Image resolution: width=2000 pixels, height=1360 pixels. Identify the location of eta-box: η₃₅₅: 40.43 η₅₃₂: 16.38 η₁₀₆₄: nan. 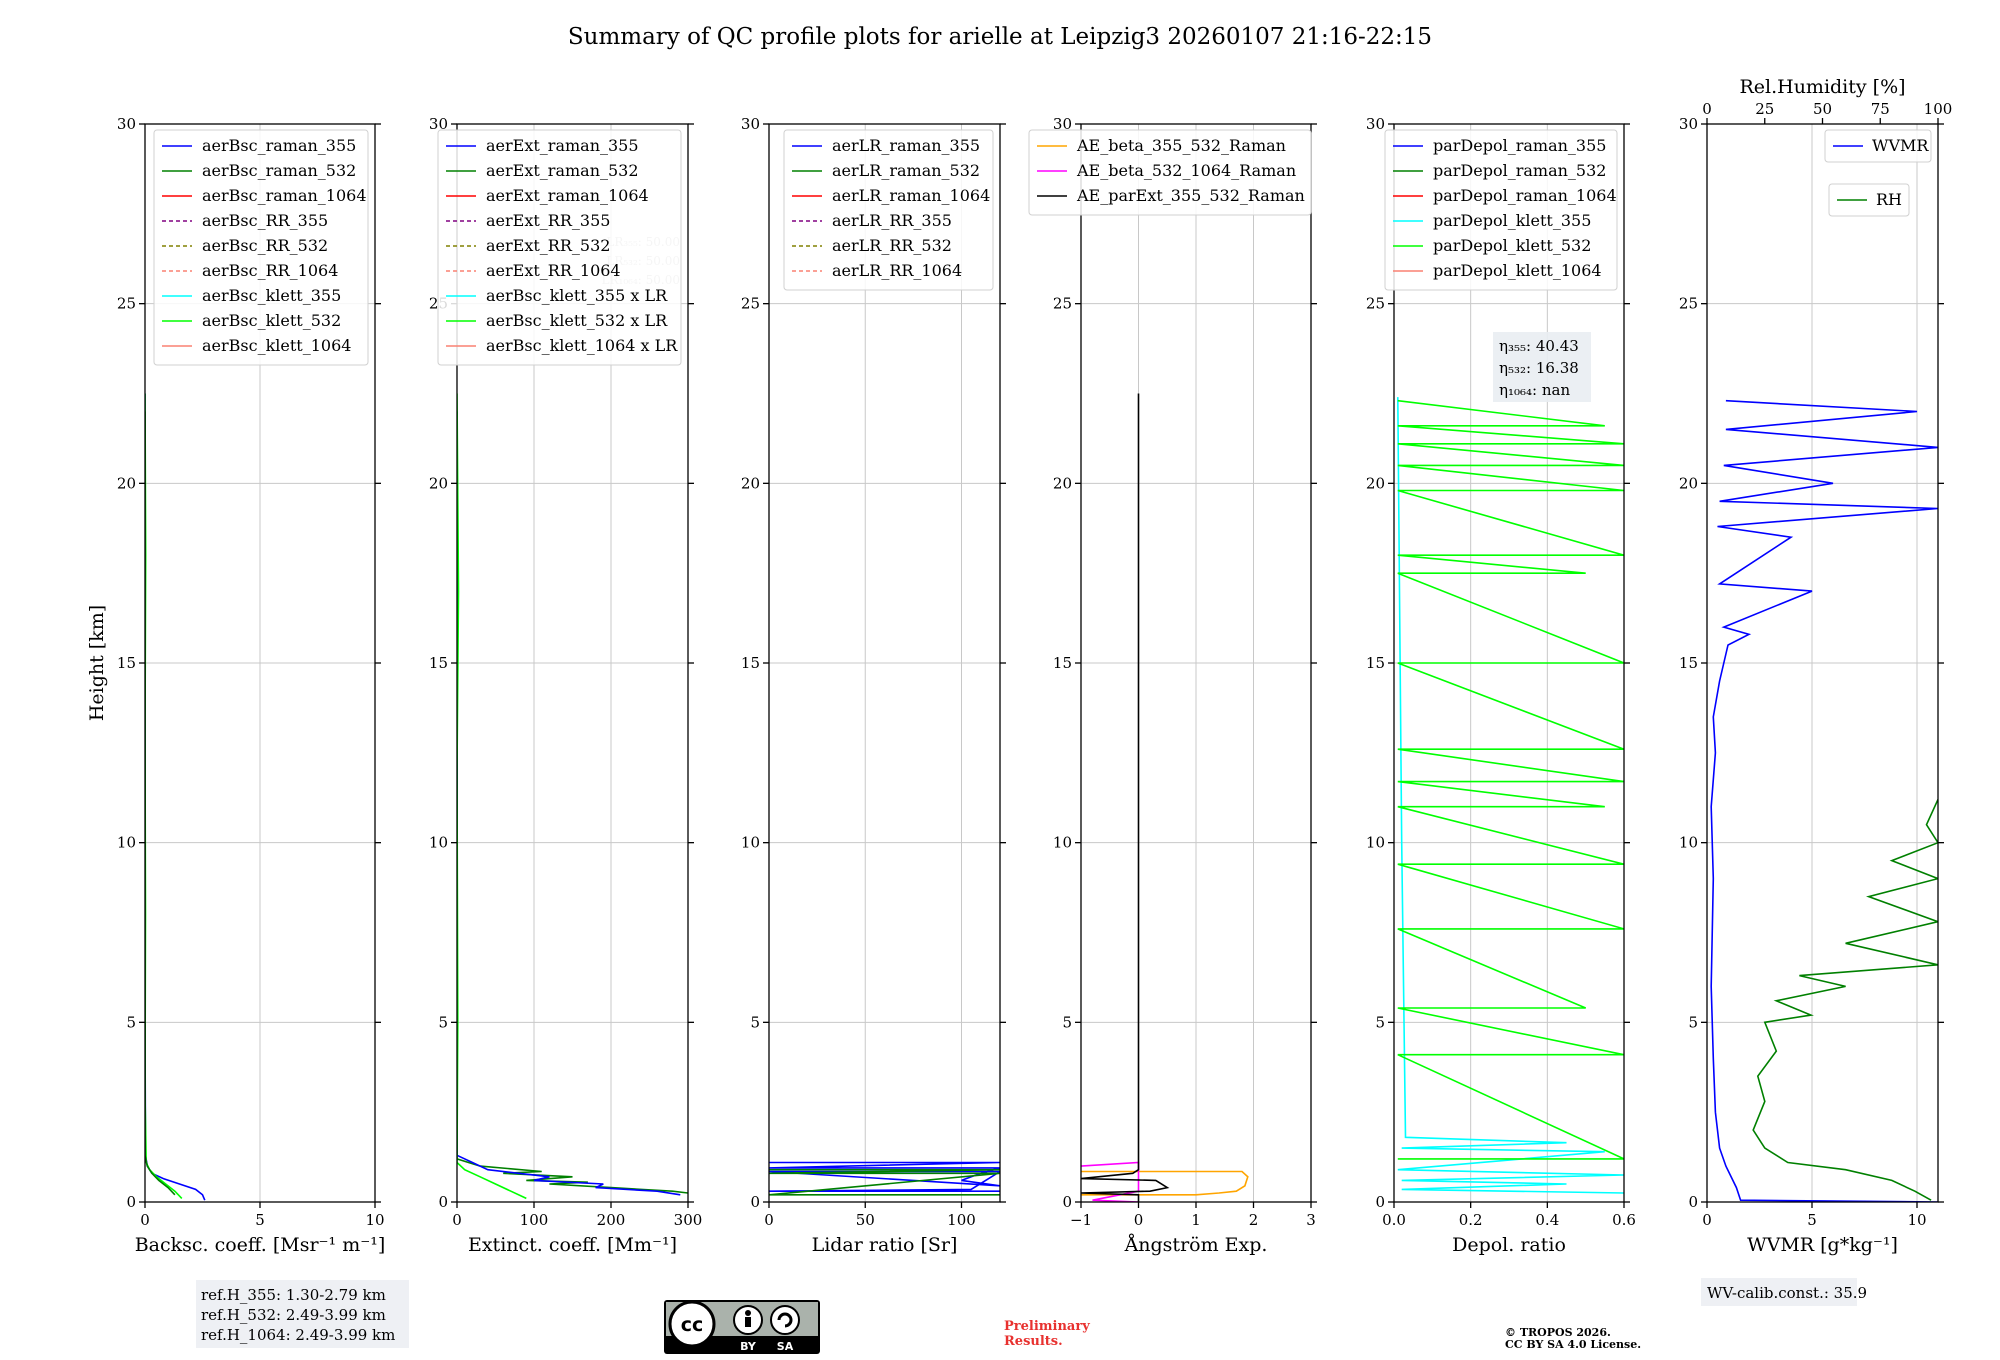
(1542, 367).